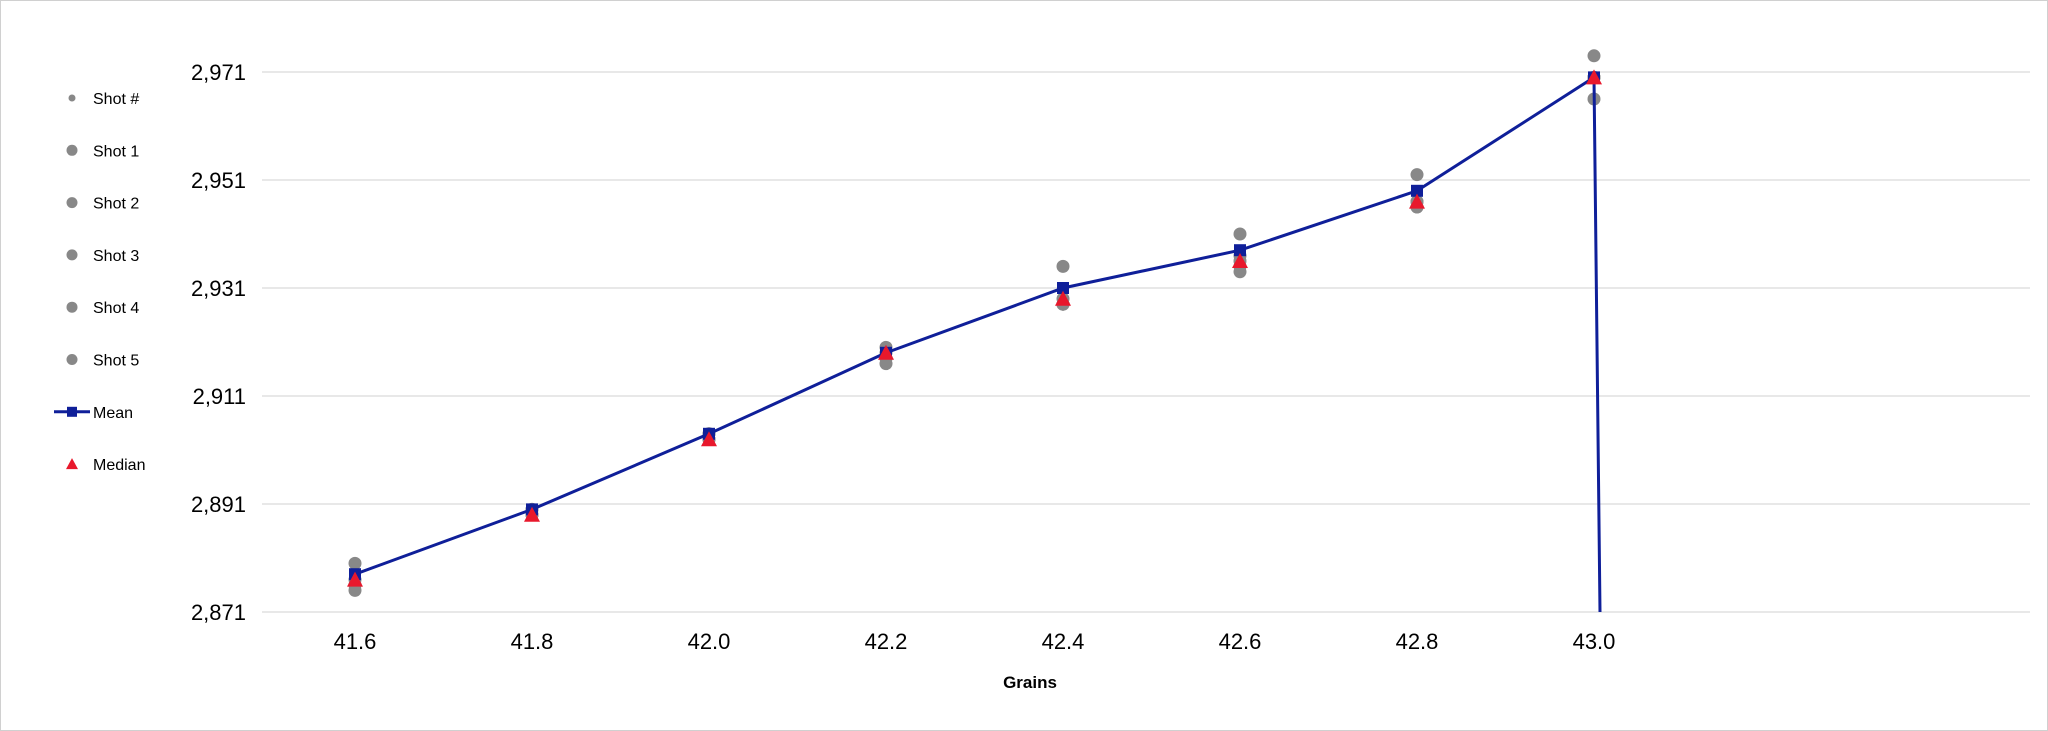 The width and height of the screenshot is (2048, 731). Describe the element at coordinates (218, 612) in the screenshot. I see `y-tick-label: 2,871` at that location.